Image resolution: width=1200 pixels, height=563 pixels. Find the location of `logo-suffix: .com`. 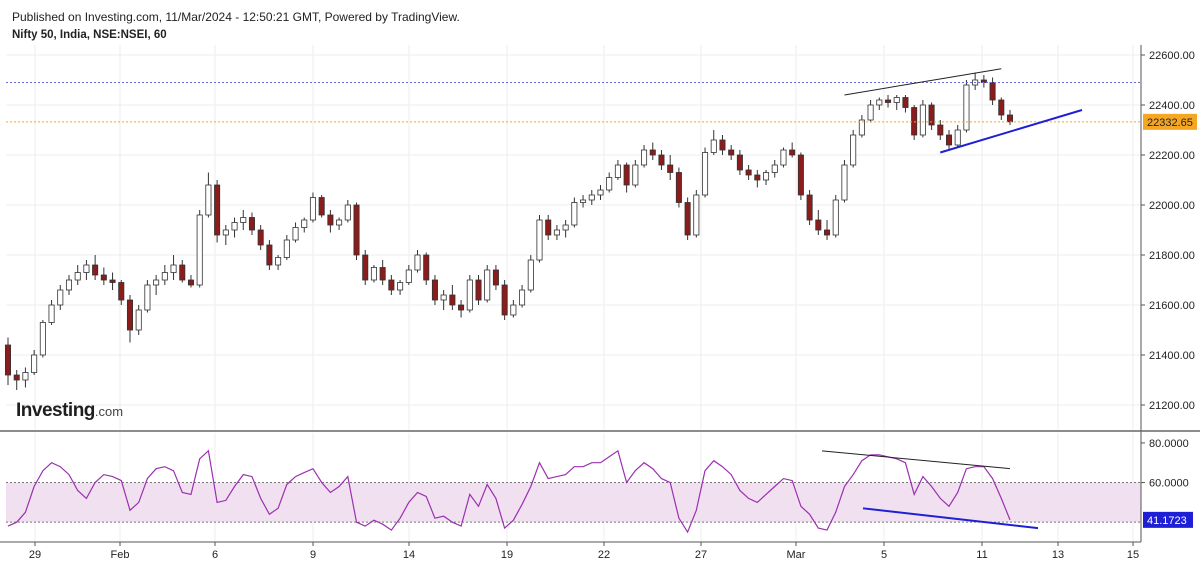

logo-suffix: .com is located at coordinates (109, 411).